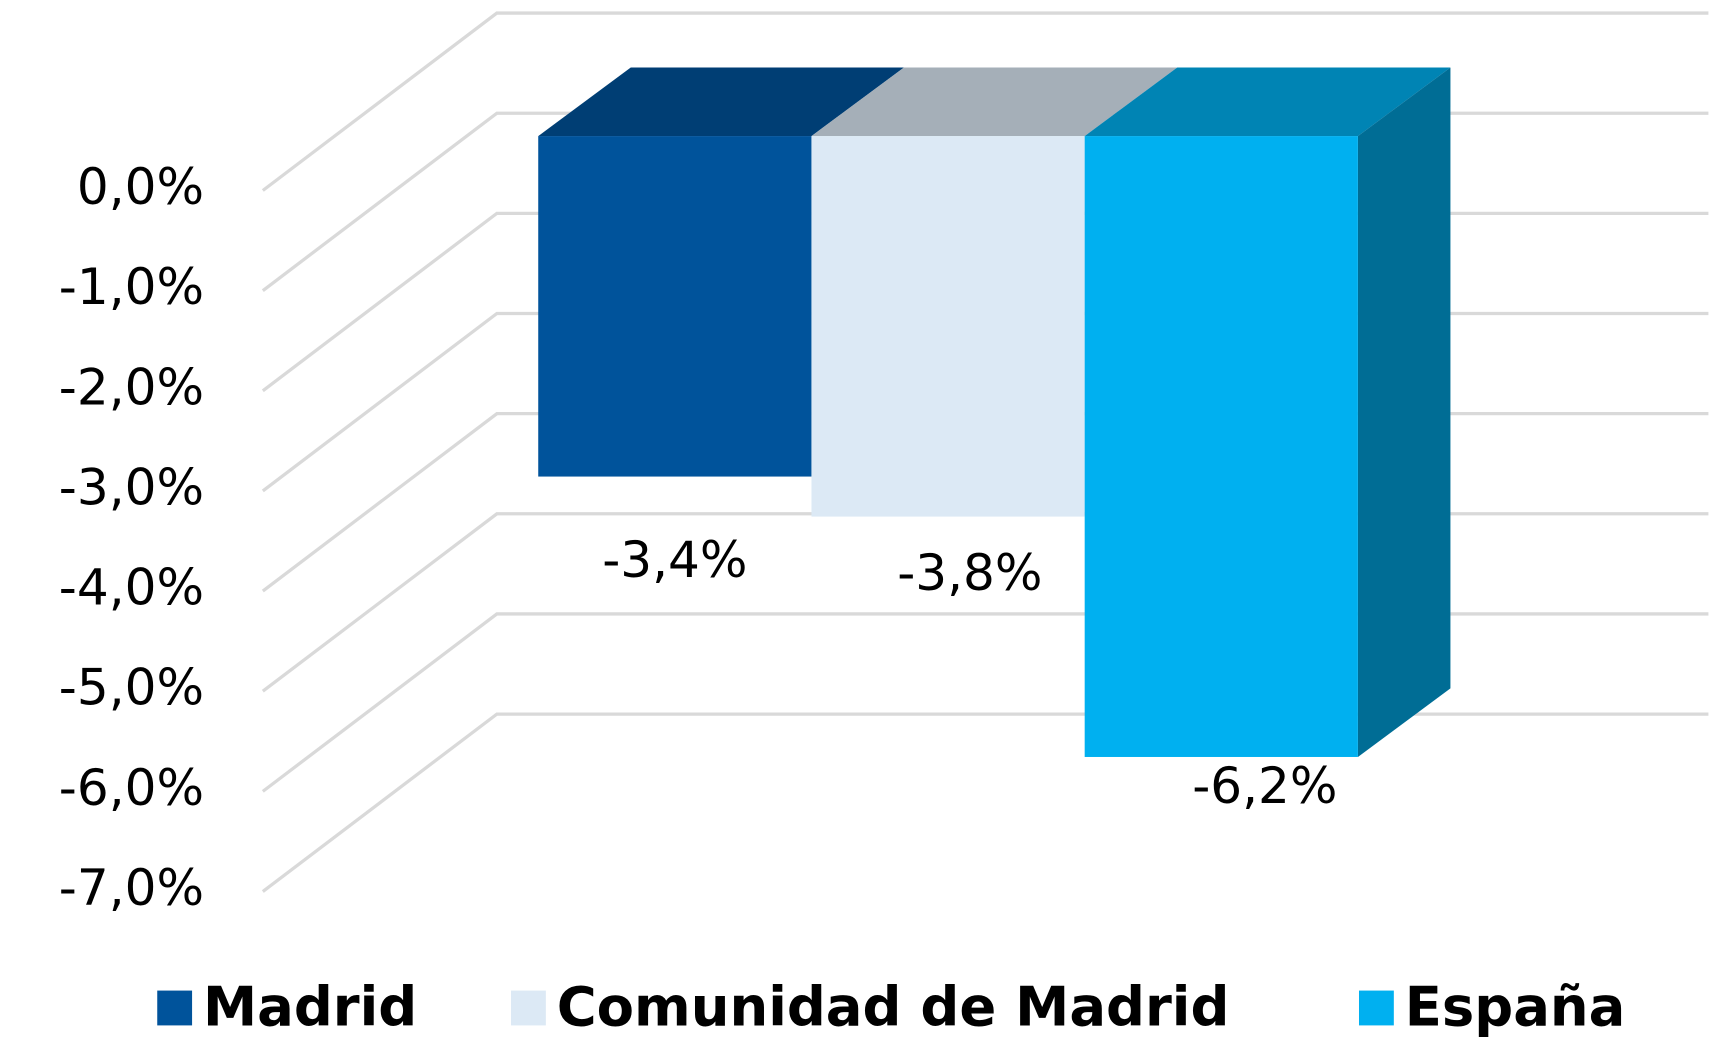  What do you see at coordinates (140, 187) in the screenshot?
I see `y-tick-label: 0,0%` at bounding box center [140, 187].